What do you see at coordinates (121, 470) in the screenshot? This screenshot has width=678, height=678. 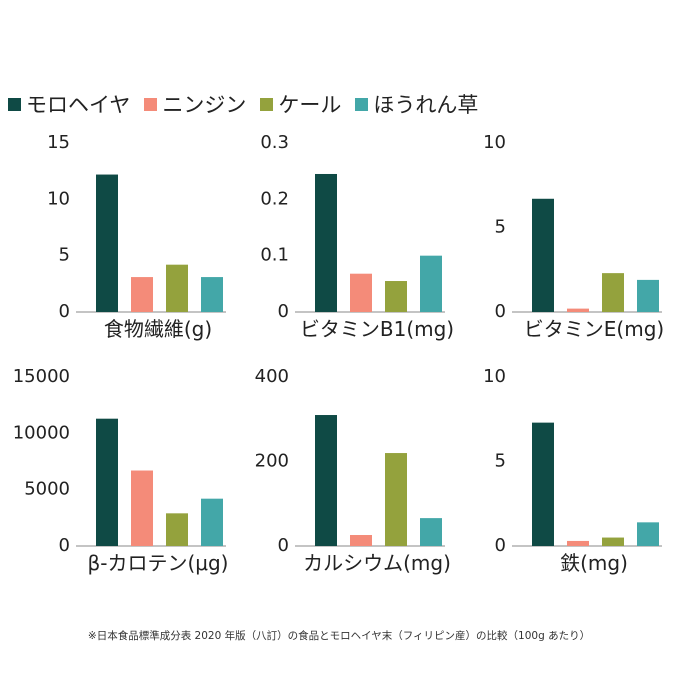 I see `chart-panel: 15000 10000 5000 0 β-カロテン(μg)` at bounding box center [121, 470].